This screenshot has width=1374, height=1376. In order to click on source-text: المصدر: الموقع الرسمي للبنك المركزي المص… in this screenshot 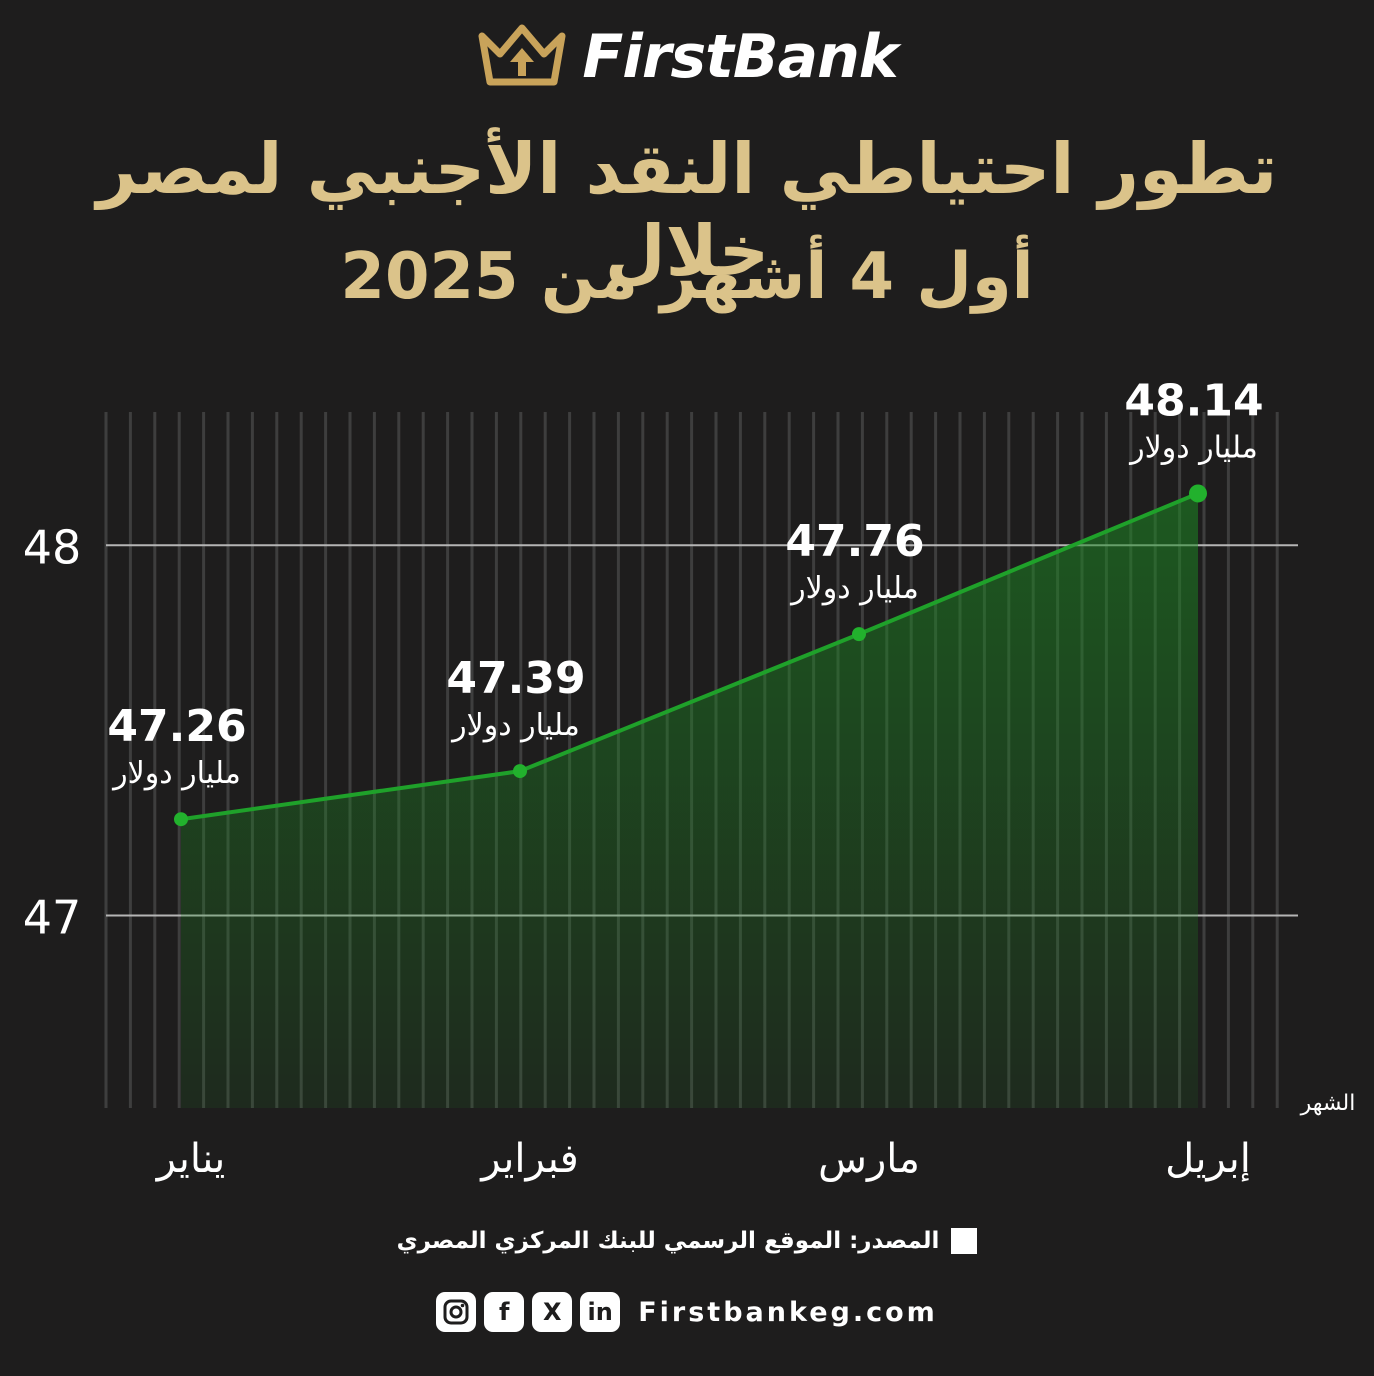, I will do `click(668, 1241)`.